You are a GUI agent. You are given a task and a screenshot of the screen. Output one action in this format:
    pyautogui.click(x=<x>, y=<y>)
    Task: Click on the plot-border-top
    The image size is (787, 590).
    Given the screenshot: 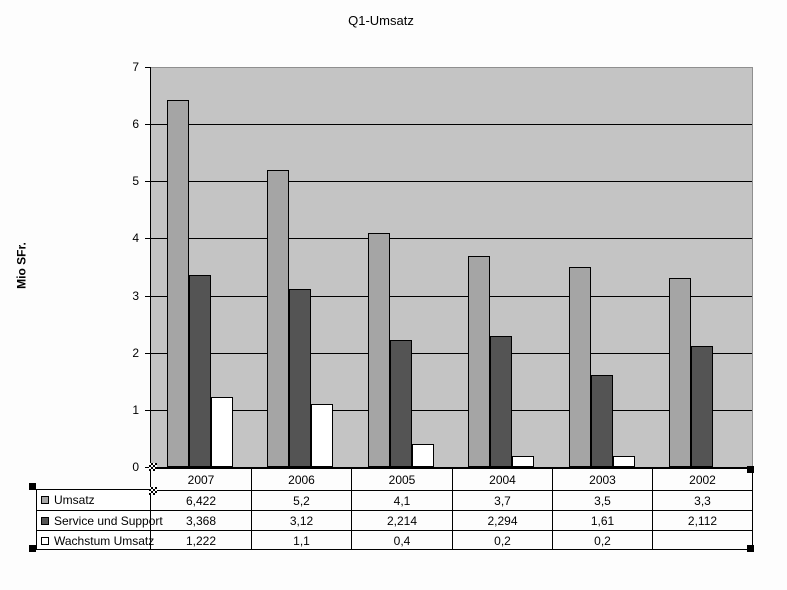 What is the action you would take?
    pyautogui.click(x=451, y=67)
    